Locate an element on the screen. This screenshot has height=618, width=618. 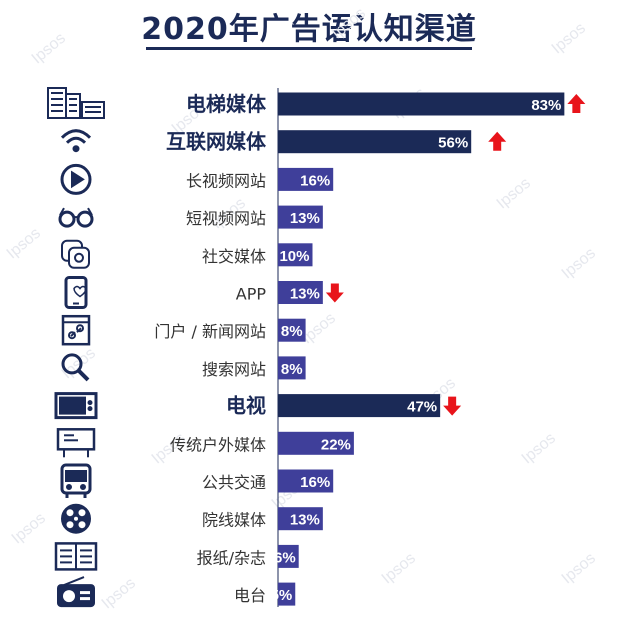
category-label-3: 短视频网站 is located at coordinates (226, 218).